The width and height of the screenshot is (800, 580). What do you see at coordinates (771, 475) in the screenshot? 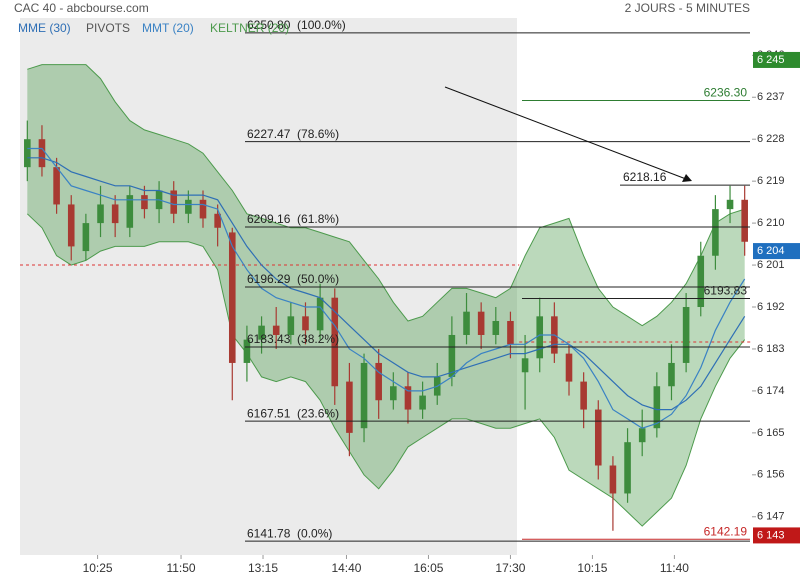
I see `y-tick-label: 6 156` at bounding box center [771, 475].